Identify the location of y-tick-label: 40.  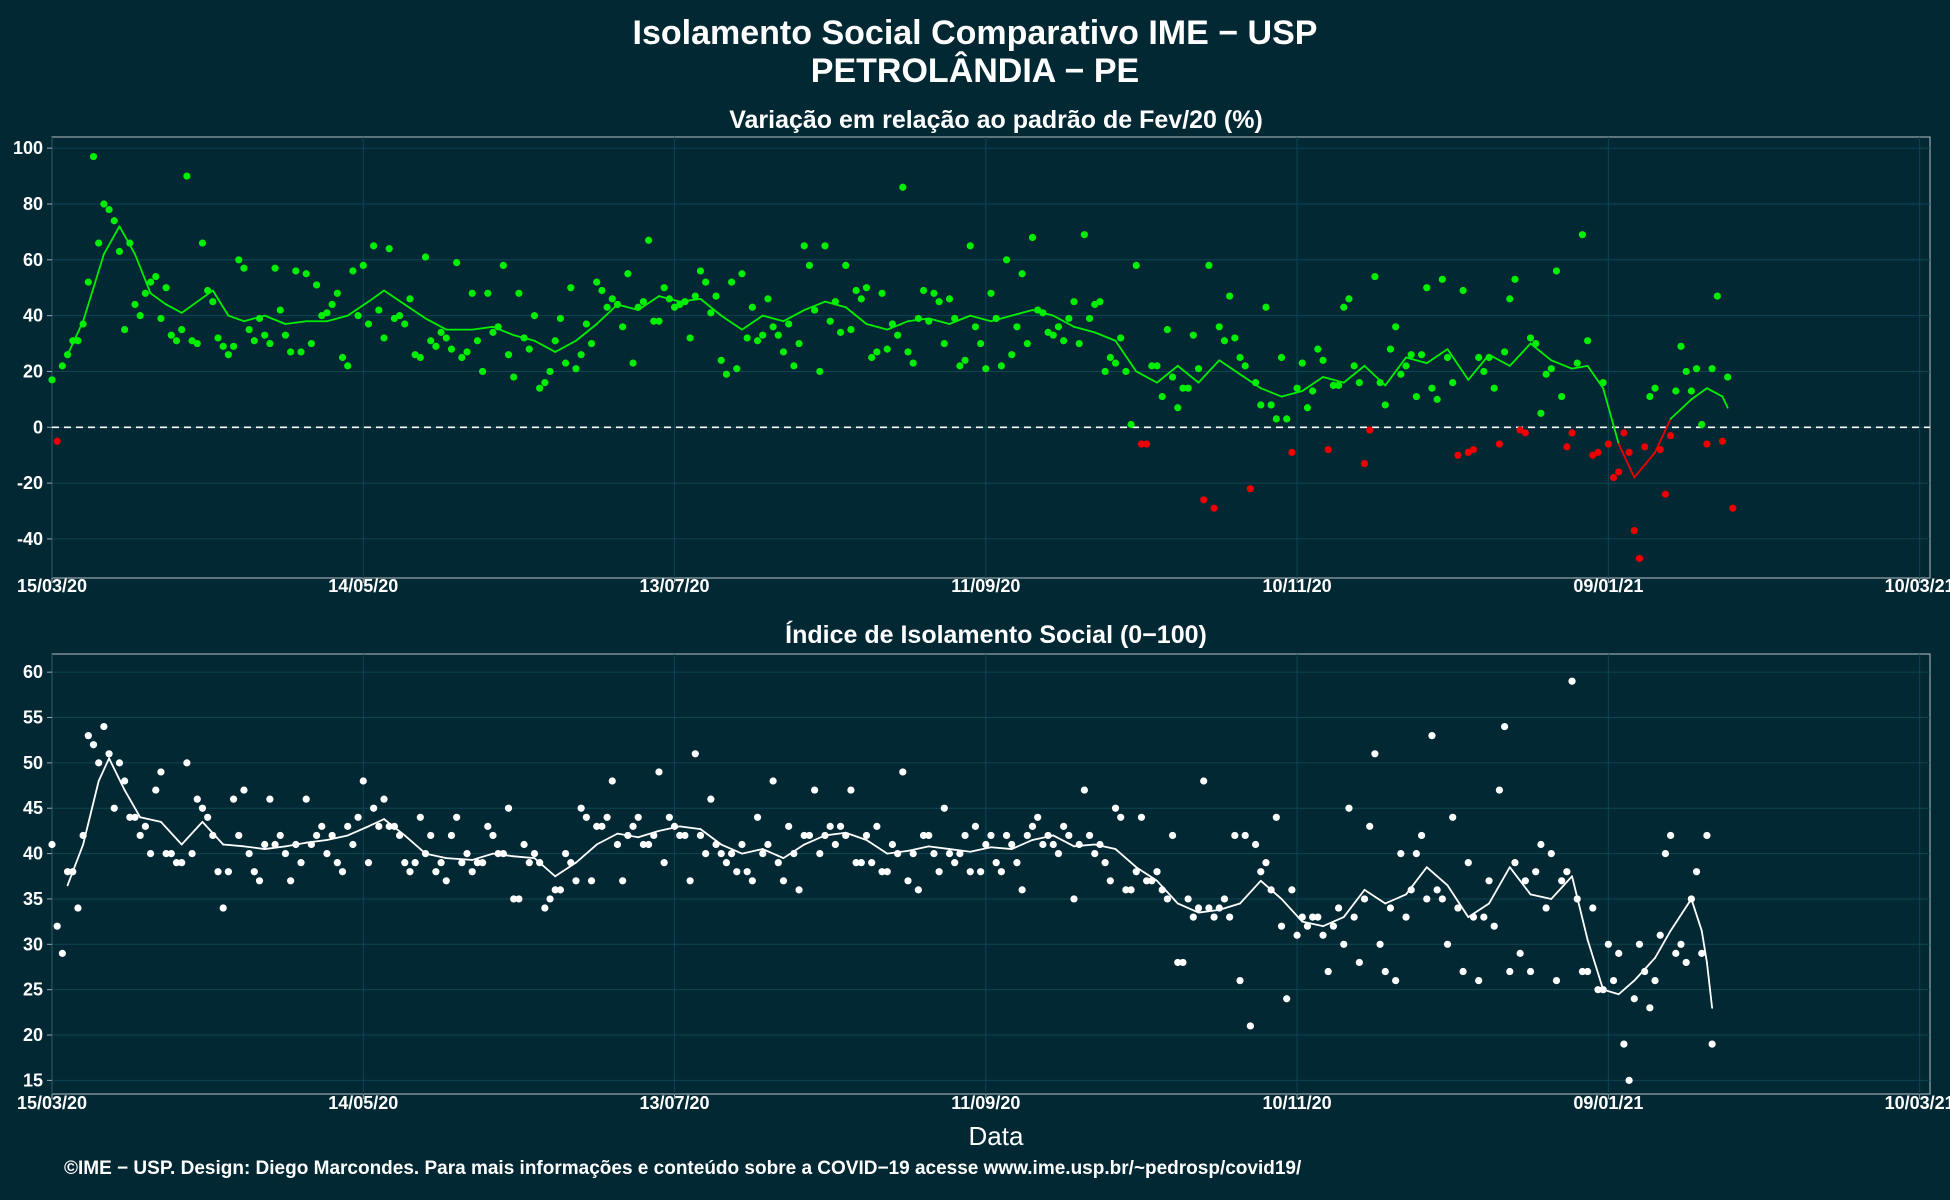
(33, 316).